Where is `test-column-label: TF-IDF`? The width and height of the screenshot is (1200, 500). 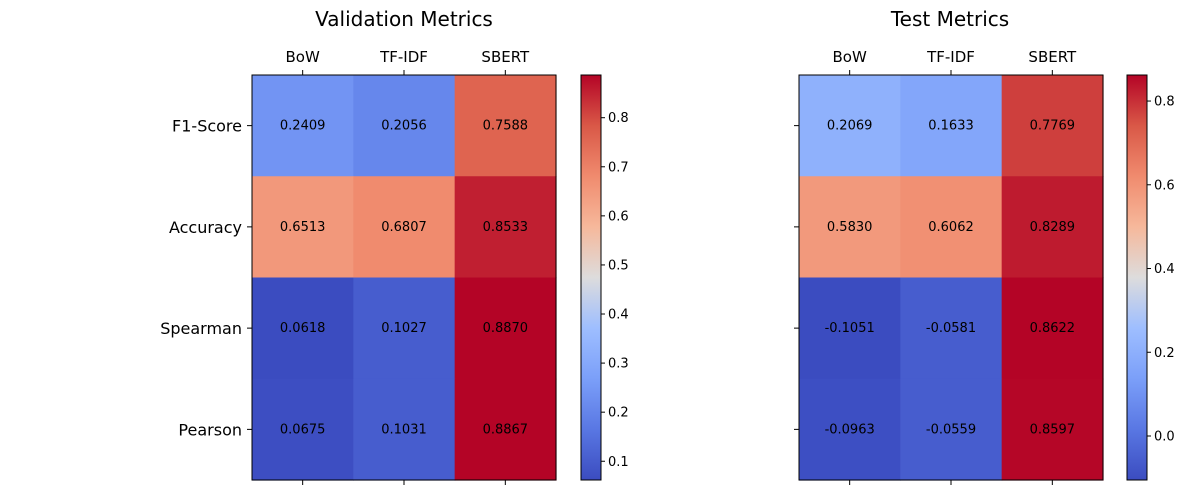
test-column-label: TF-IDF is located at coordinates (950, 57).